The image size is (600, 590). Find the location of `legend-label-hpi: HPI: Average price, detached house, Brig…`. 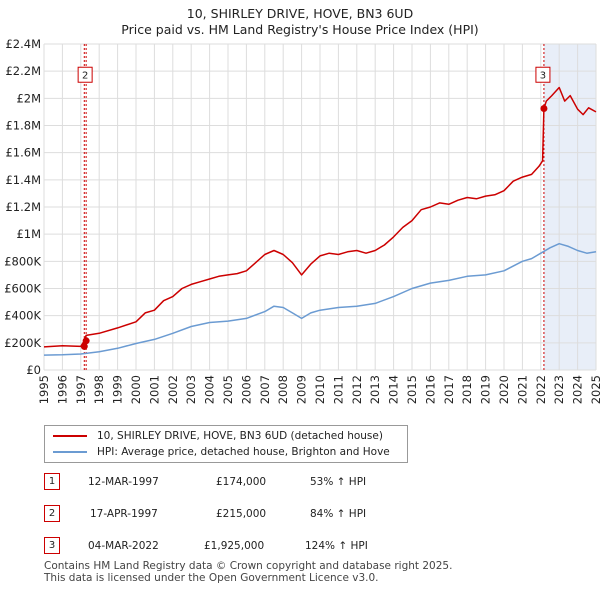

legend-label-hpi: HPI: Average price, detached house, Brig… is located at coordinates (243, 452).